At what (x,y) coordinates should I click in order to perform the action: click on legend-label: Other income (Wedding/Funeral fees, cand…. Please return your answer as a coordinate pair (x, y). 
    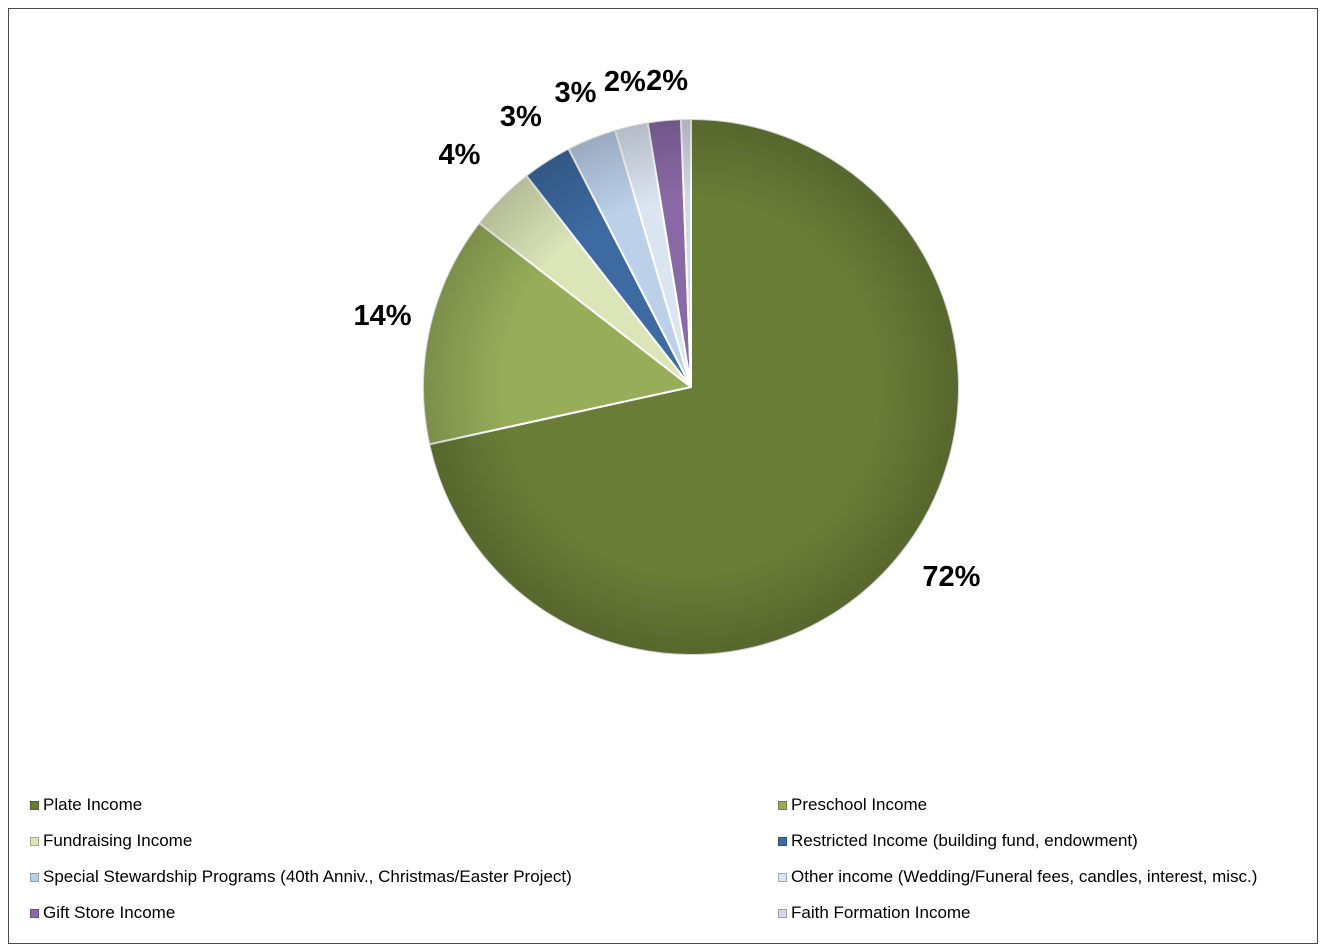
    Looking at the image, I should click on (1024, 876).